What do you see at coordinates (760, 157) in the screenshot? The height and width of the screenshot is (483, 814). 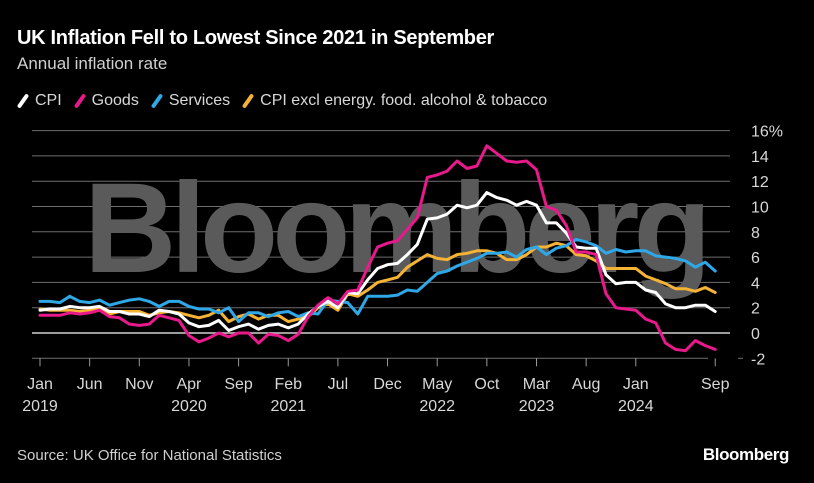 I see `y-tick-label: 14` at bounding box center [760, 157].